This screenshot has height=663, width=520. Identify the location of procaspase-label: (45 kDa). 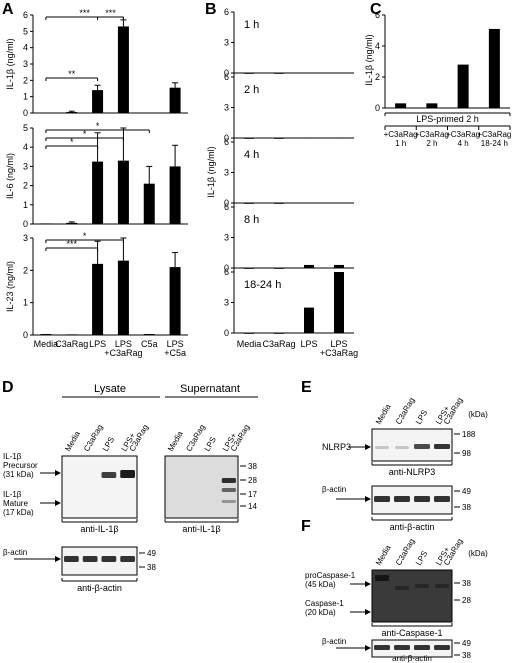
(320, 584).